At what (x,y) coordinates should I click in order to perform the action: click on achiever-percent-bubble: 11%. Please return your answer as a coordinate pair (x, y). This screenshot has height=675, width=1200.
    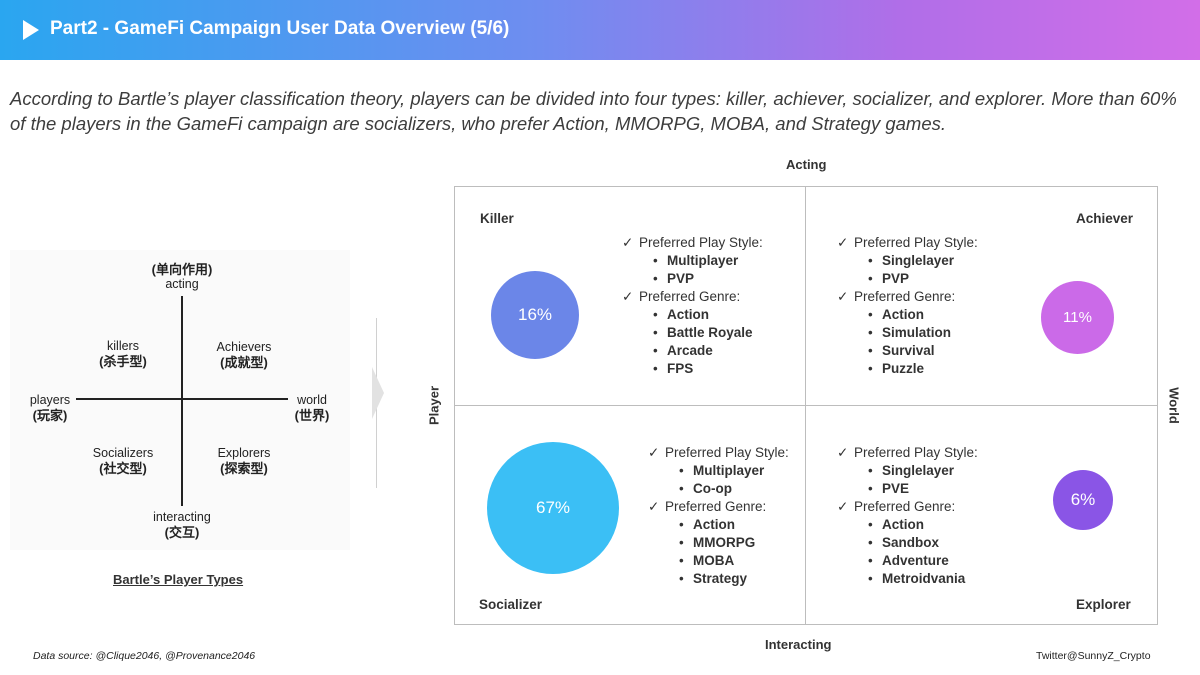
    Looking at the image, I should click on (1077, 317).